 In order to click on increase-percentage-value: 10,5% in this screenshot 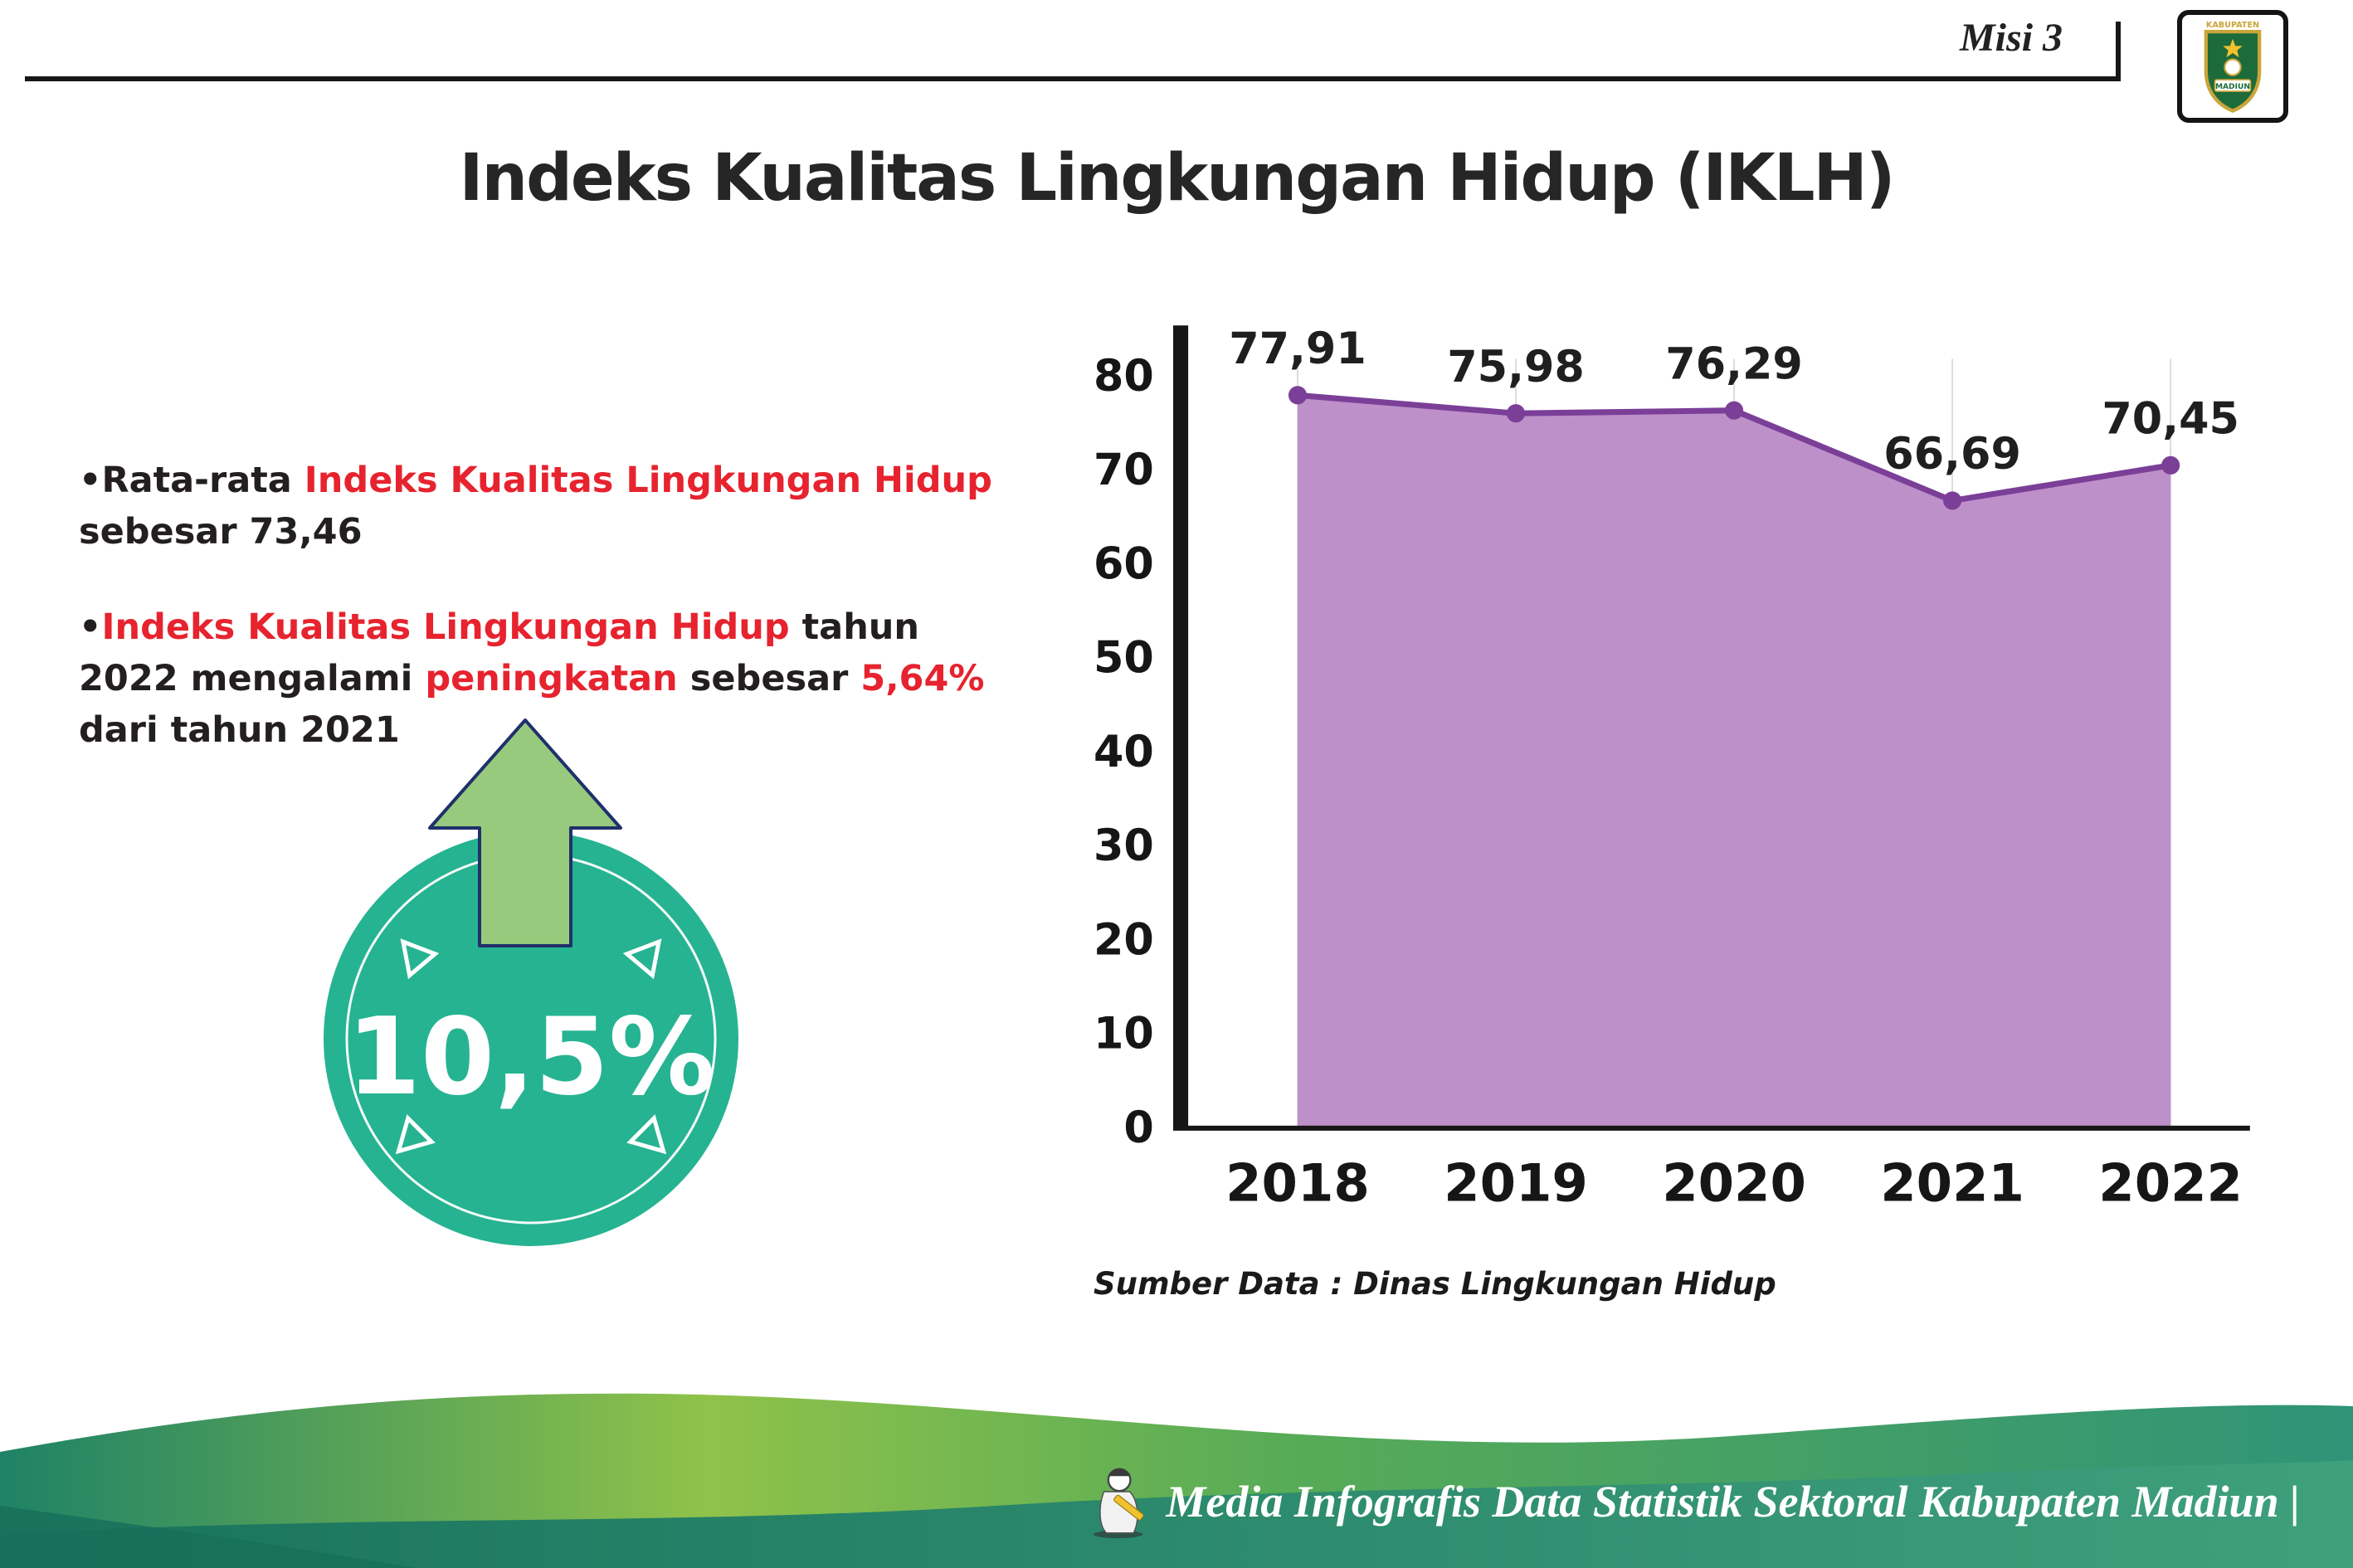, I will do `click(531, 1057)`.